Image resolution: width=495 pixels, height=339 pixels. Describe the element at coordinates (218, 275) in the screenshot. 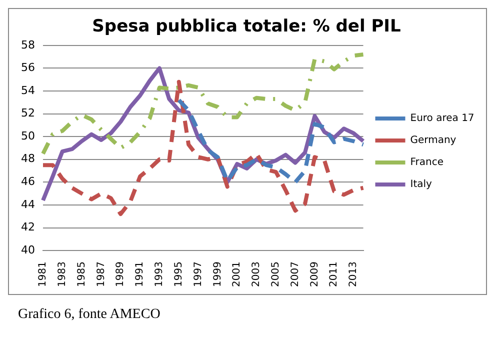

I see `x-tick-label: 1999` at that location.